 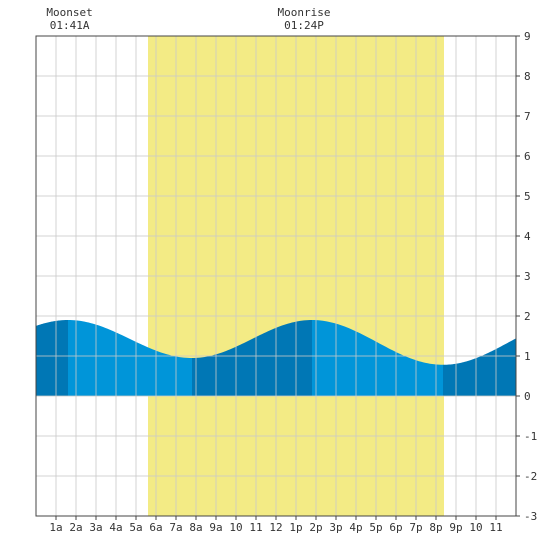 I want to click on moon-event-title: Moonrise, so click(x=304, y=12).